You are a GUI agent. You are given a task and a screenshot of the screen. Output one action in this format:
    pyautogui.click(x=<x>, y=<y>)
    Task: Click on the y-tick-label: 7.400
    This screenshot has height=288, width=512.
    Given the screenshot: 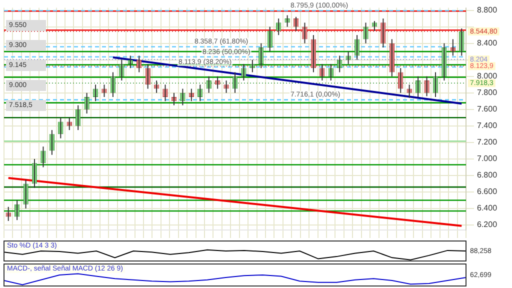 What is the action you would take?
    pyautogui.click(x=487, y=125)
    